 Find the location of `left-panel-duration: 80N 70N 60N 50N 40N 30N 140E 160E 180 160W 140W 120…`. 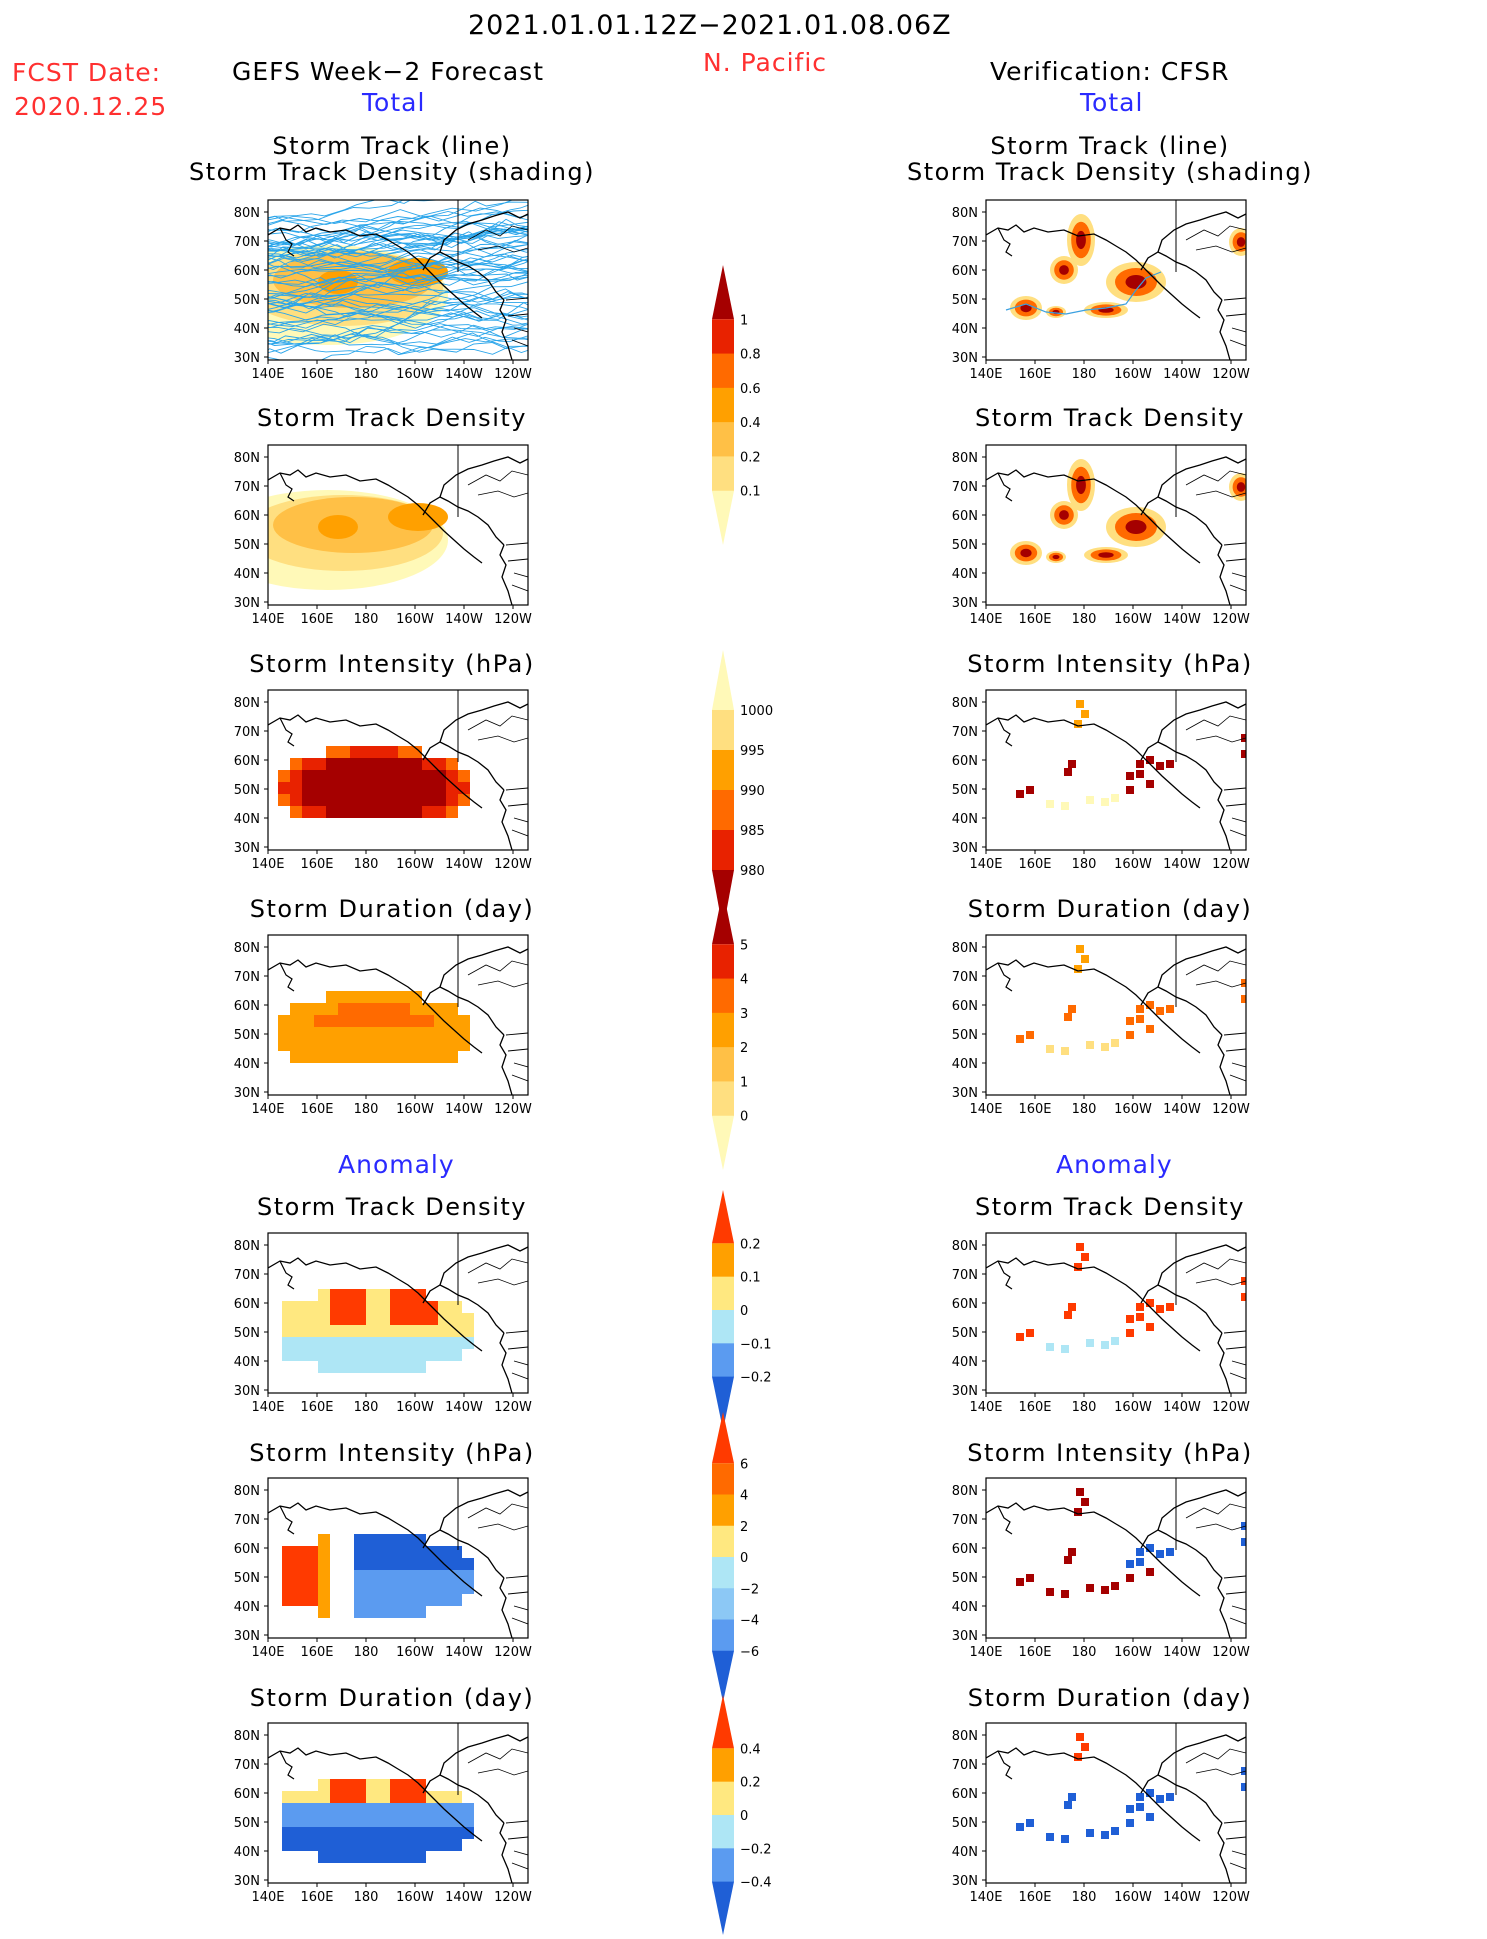

left-panel-duration: 80N 70N 60N 50N 40N 30N 140E 160E 180 160W 140W 120… is located at coordinates (388, 1031).